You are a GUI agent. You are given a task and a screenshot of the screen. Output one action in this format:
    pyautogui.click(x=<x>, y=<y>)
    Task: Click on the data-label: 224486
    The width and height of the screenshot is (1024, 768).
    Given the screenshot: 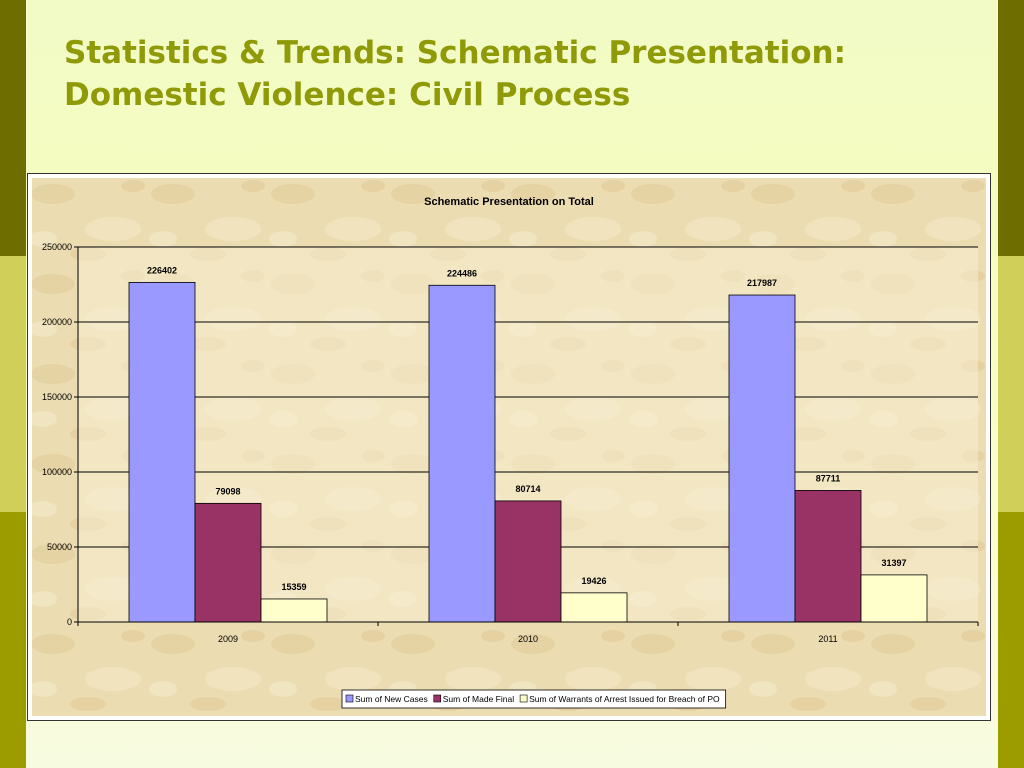 What is the action you would take?
    pyautogui.click(x=462, y=273)
    